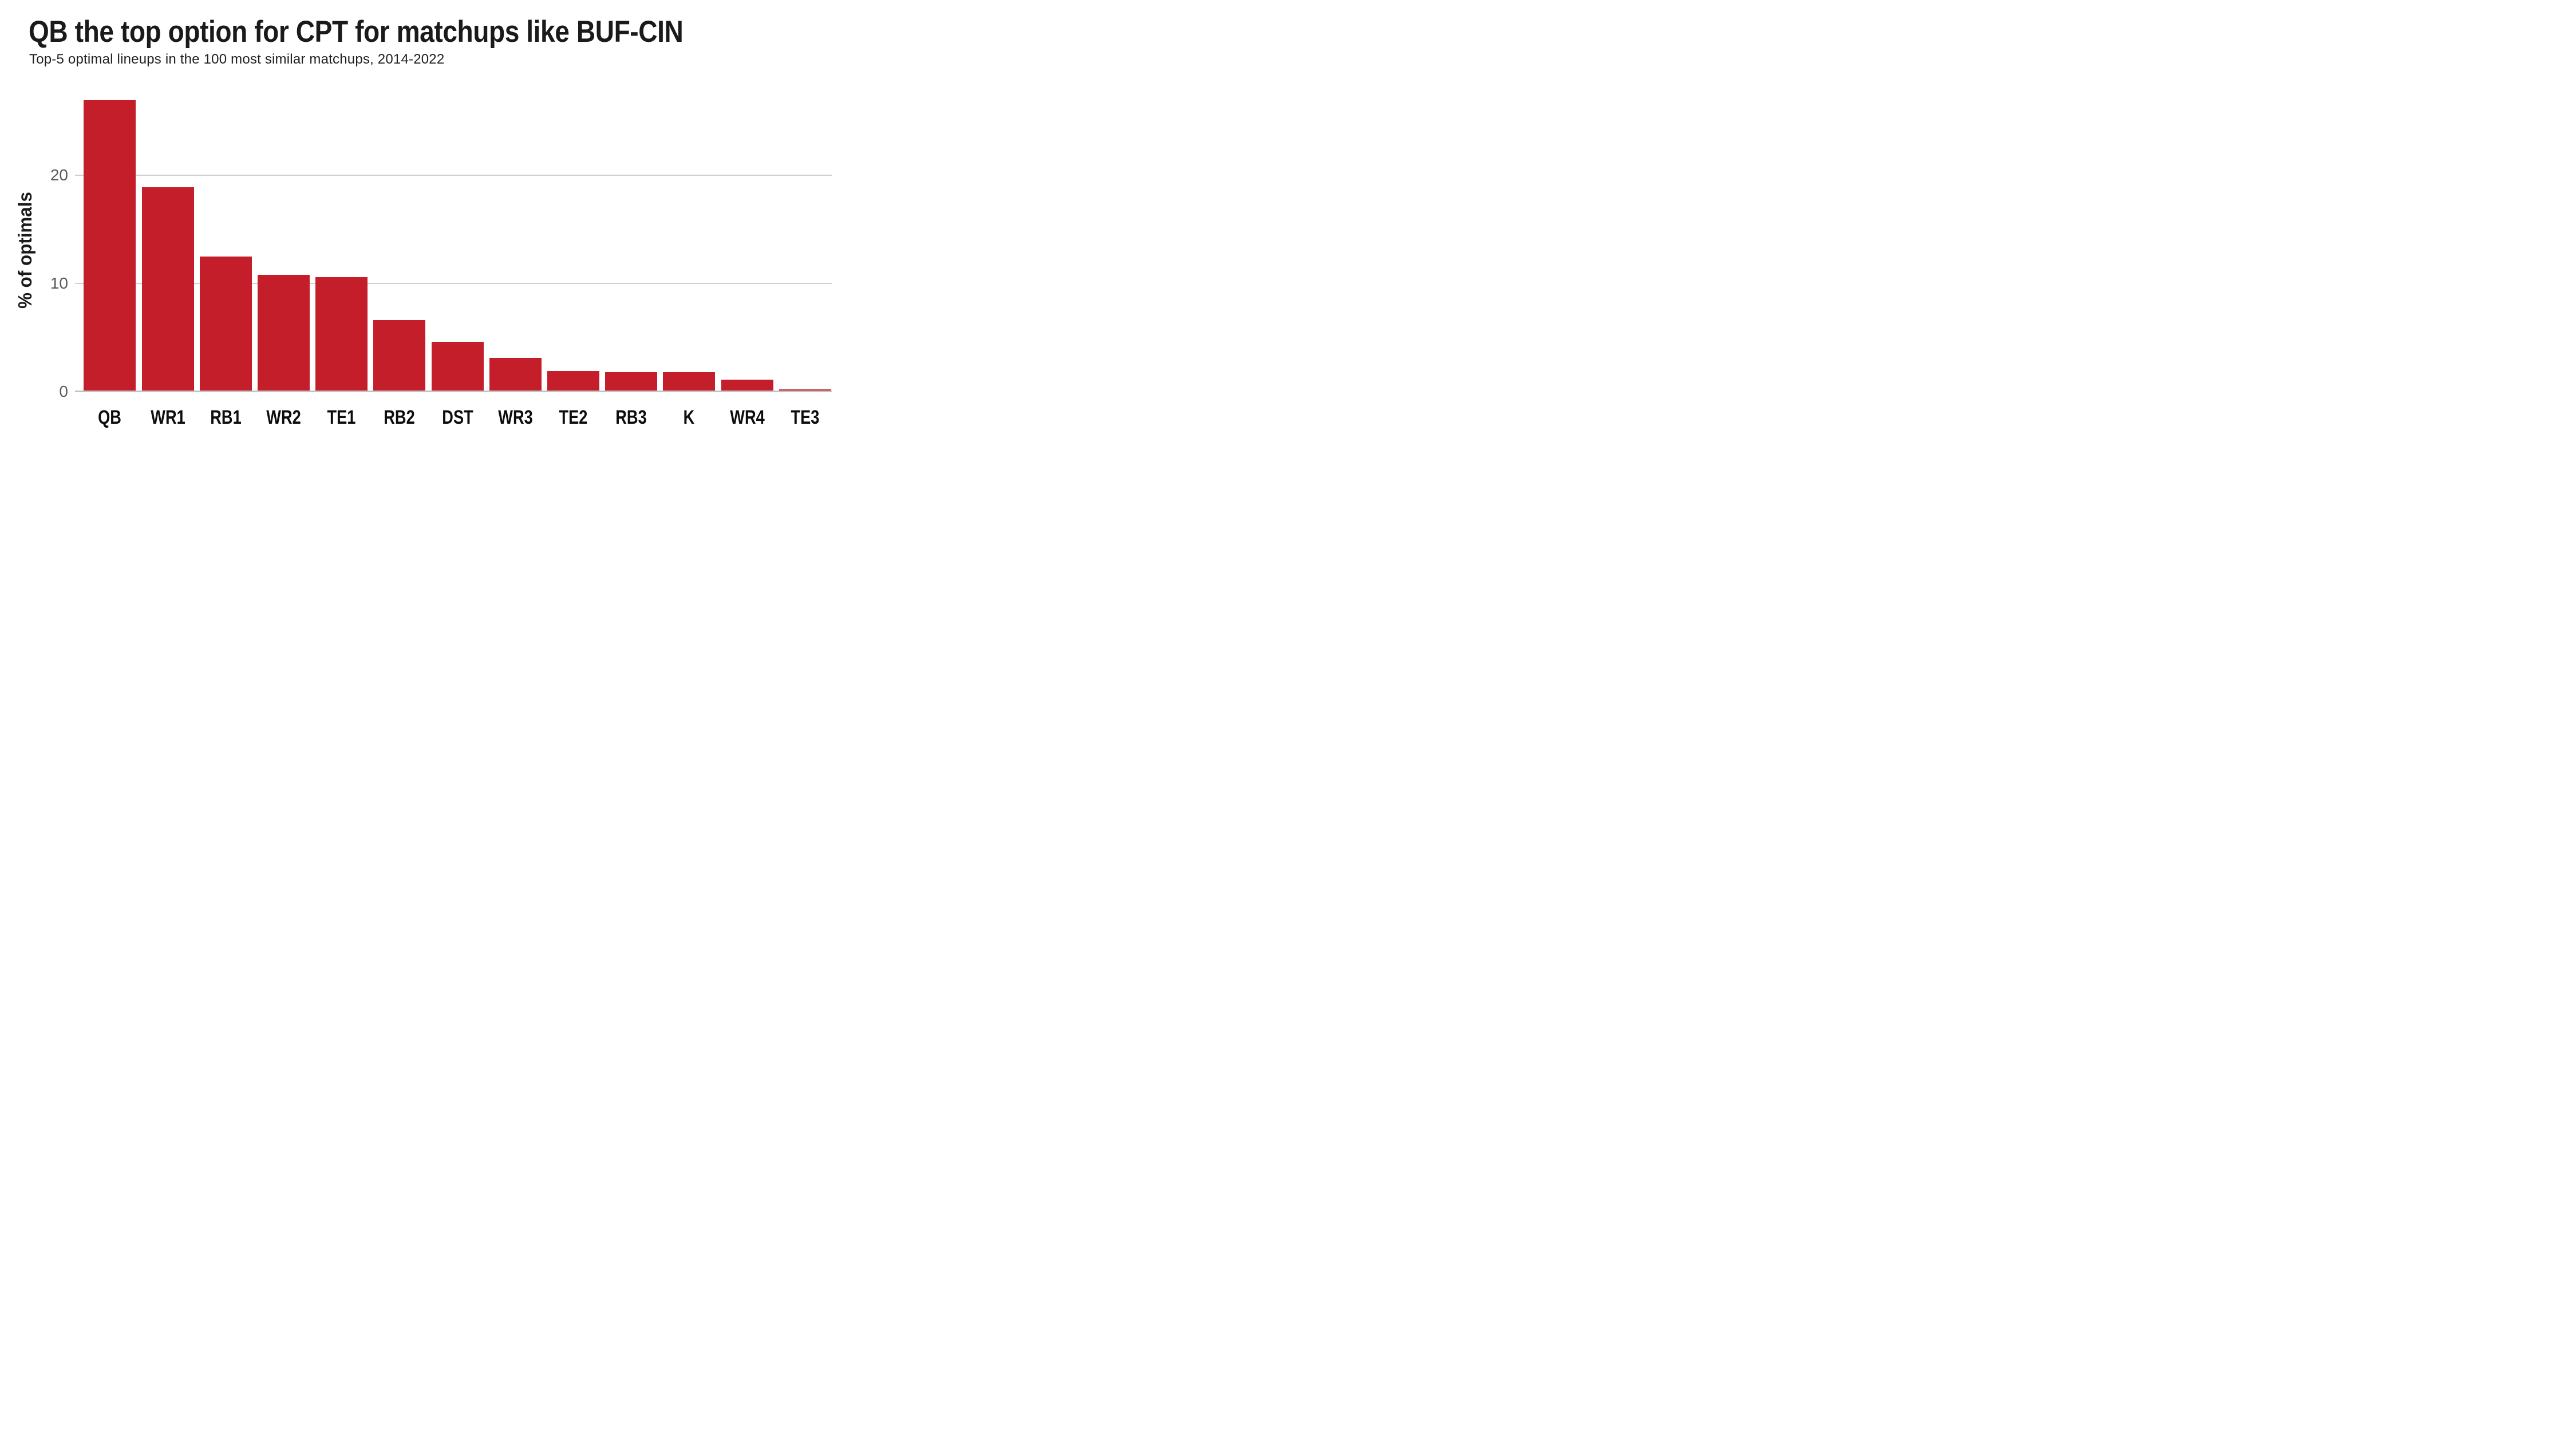 This screenshot has width=2576, height=1443. What do you see at coordinates (515, 417) in the screenshot?
I see `x-label-WR3: WR3` at bounding box center [515, 417].